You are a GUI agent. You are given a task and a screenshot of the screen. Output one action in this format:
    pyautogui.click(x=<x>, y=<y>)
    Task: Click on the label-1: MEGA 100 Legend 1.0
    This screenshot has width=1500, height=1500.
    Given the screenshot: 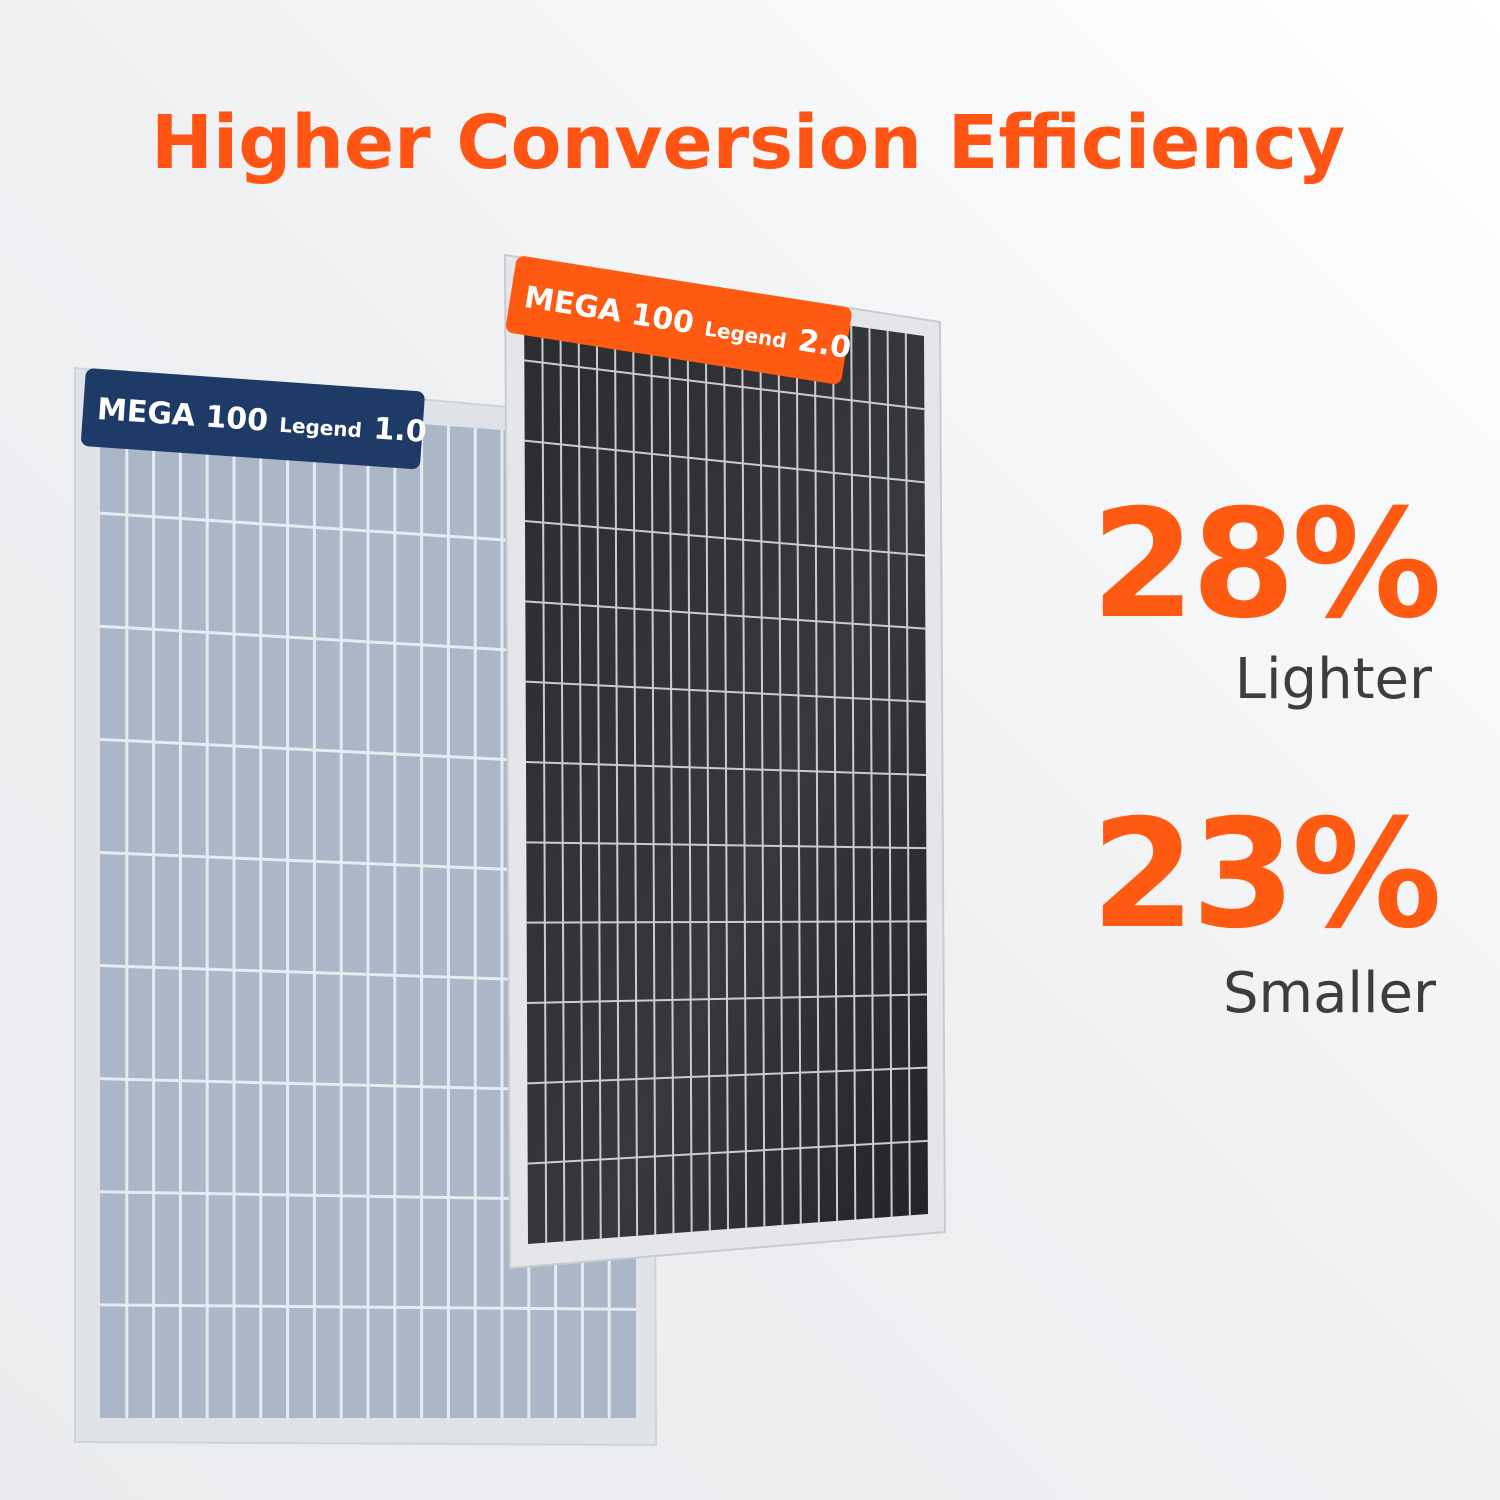 What is the action you would take?
    pyautogui.click(x=254, y=418)
    